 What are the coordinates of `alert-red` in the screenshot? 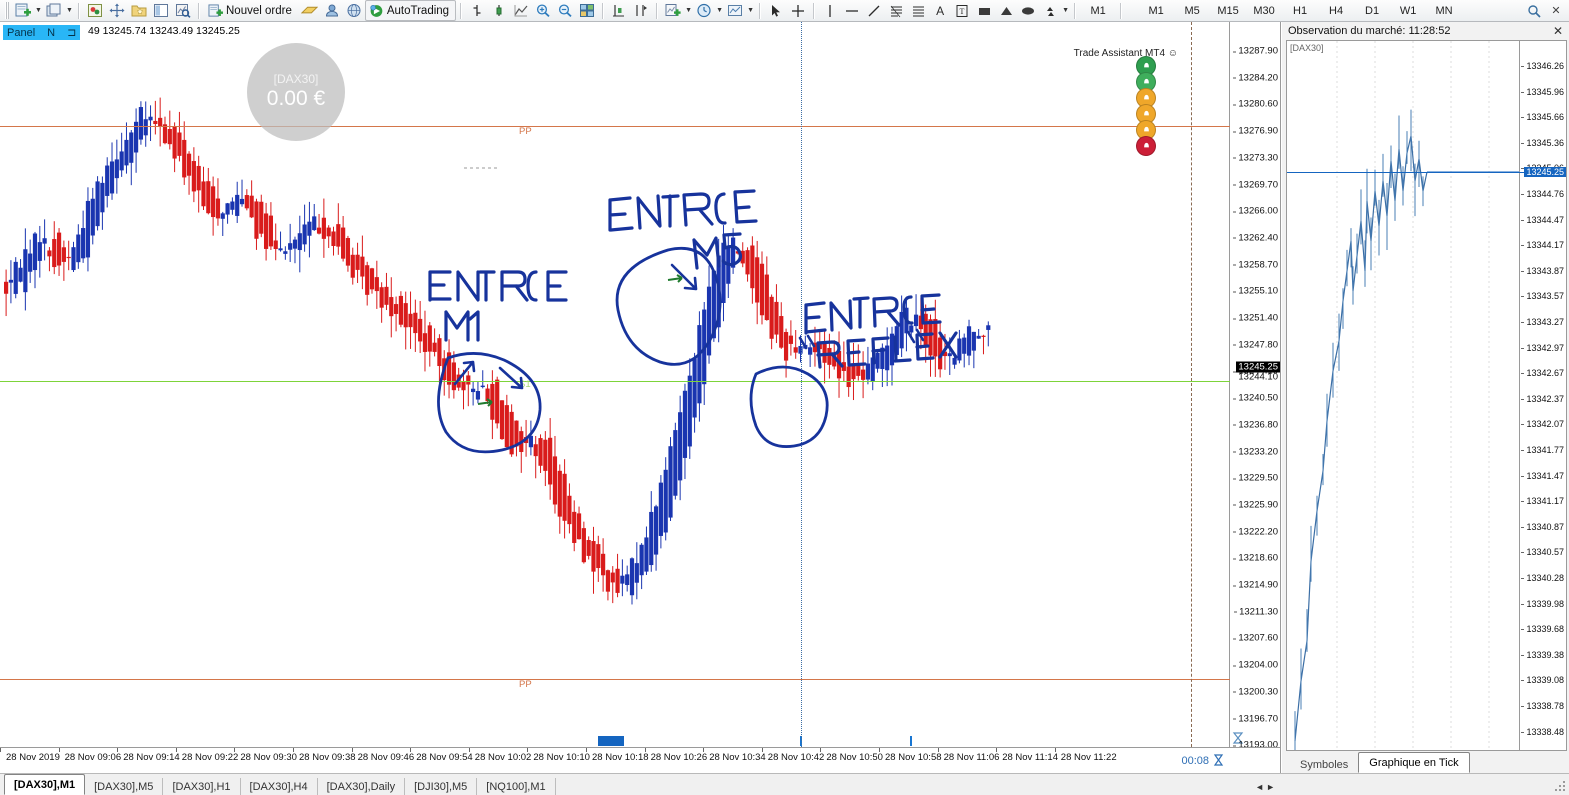 It's located at (1146, 146).